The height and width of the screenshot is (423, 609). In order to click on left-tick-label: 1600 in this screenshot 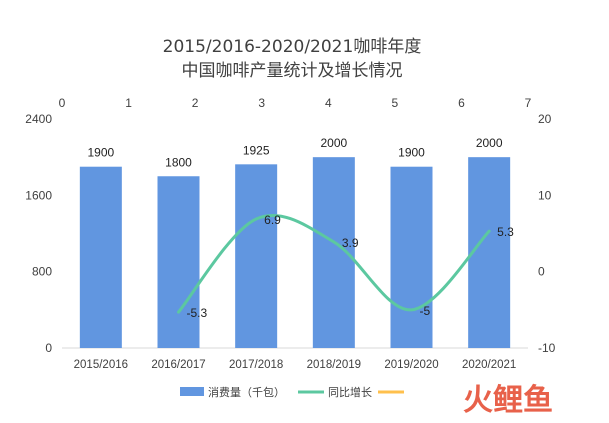, I will do `click(38, 195)`.